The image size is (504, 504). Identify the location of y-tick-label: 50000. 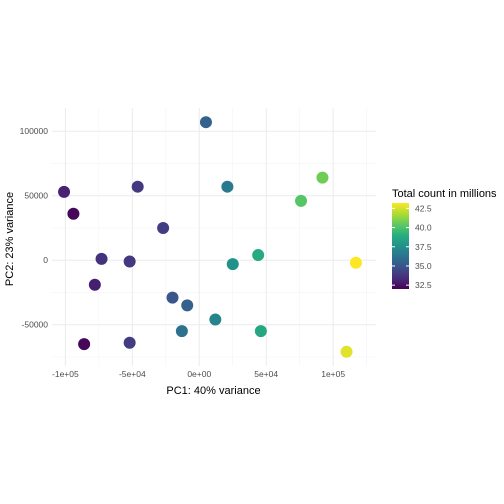
(36, 196).